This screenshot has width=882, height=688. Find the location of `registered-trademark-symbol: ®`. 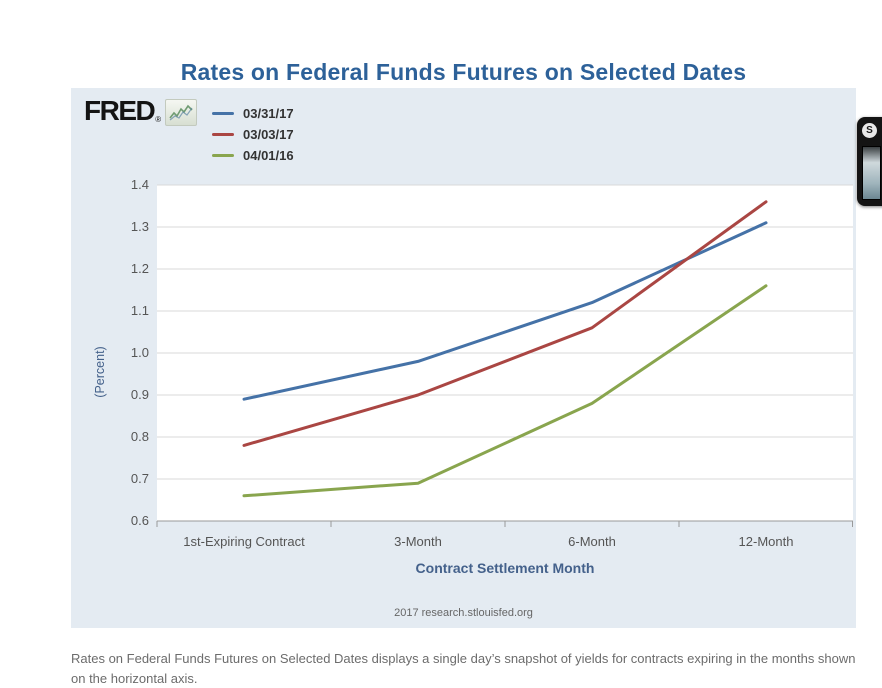

registered-trademark-symbol: ® is located at coordinates (158, 119).